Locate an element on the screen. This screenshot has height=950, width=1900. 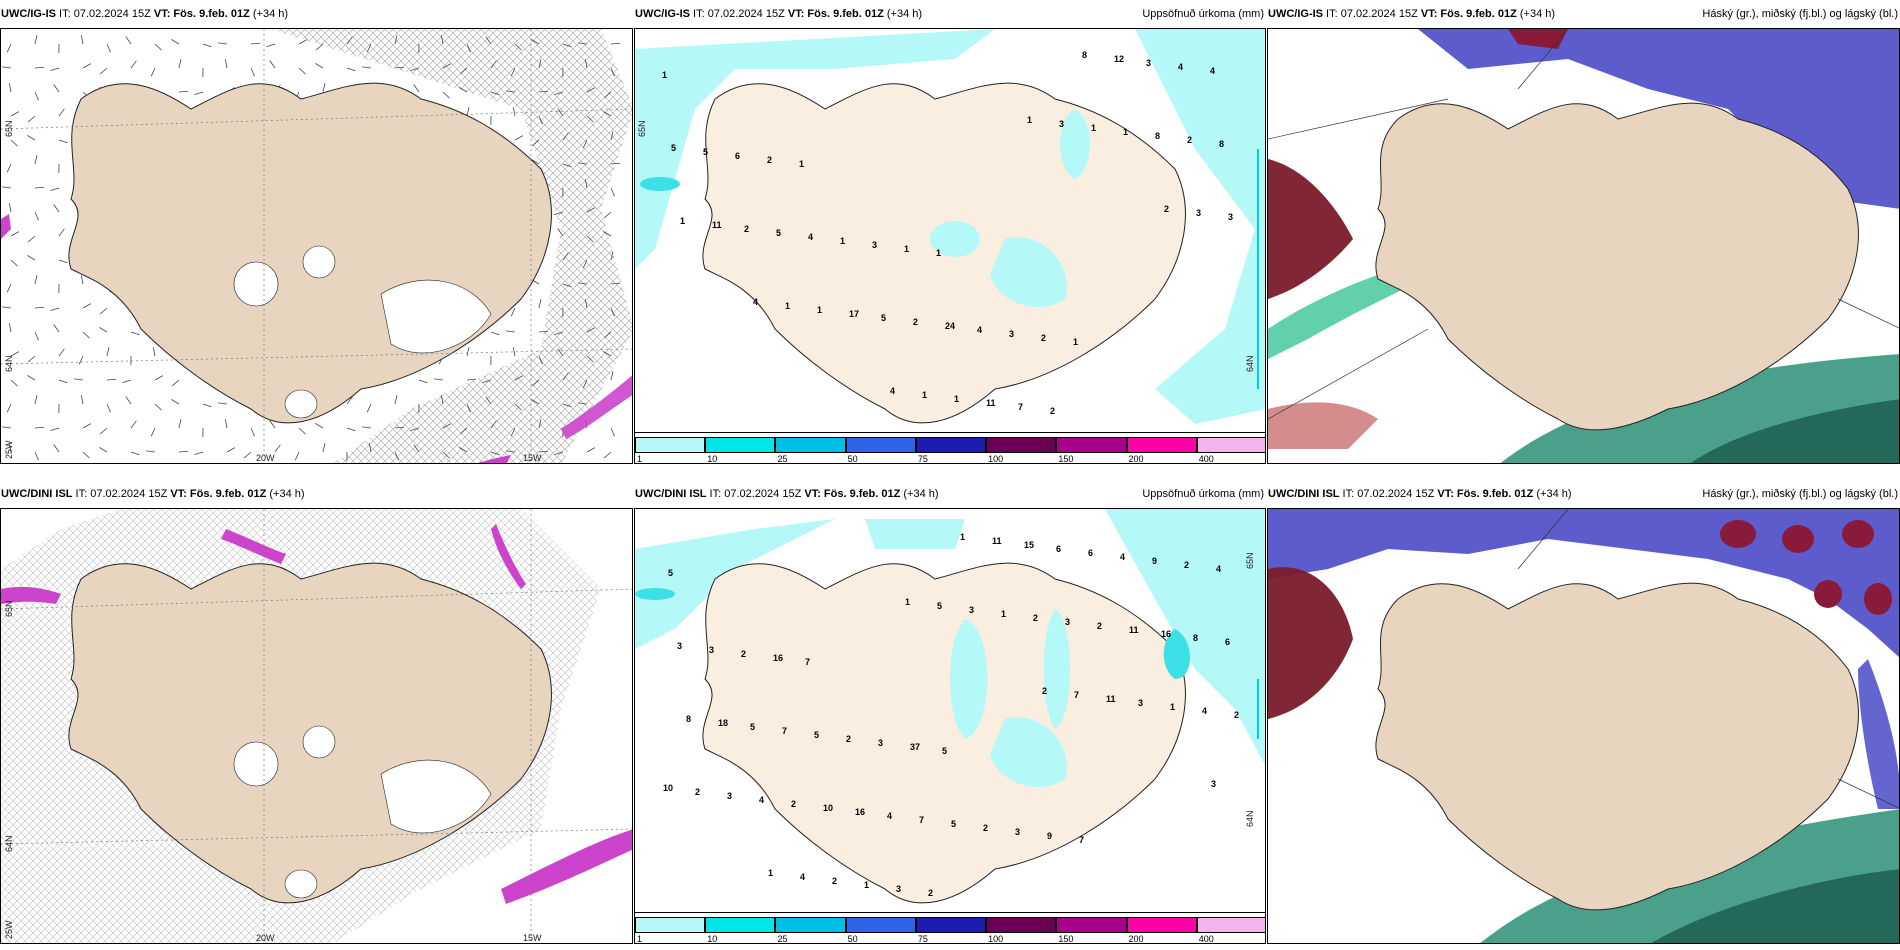
colorbar-tick: 400 is located at coordinates (1206, 459).